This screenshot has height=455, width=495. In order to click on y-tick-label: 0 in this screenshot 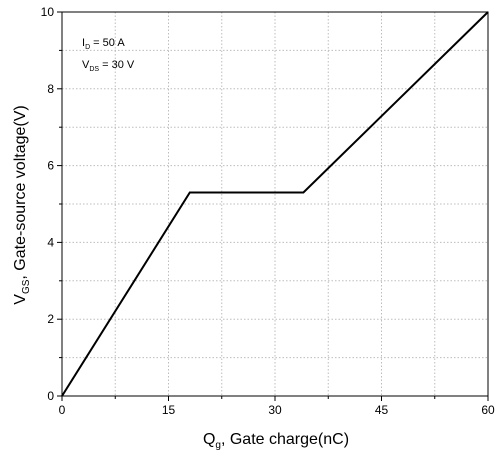, I will do `click(50, 396)`.